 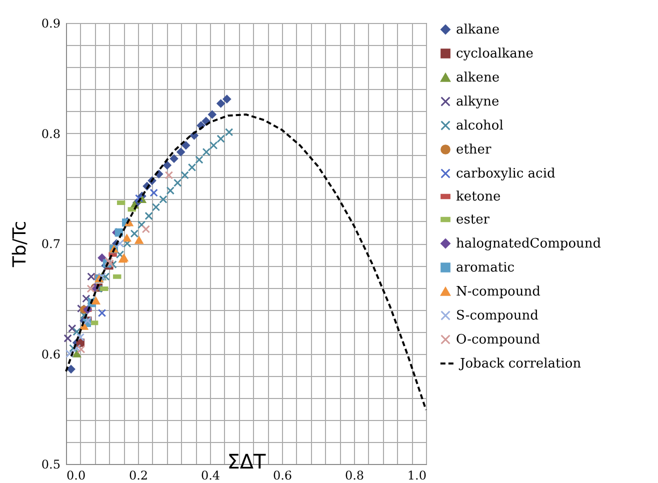 What do you see at coordinates (495, 54) in the screenshot?
I see `legend-label: cycloalkane` at bounding box center [495, 54].